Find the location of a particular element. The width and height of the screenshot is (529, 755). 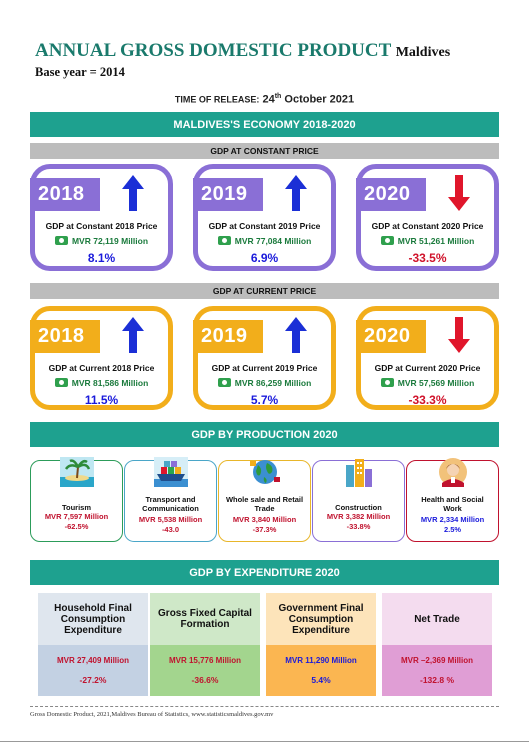

gdp-label: GDP at Constant 2020 Price is located at coordinates (427, 226).